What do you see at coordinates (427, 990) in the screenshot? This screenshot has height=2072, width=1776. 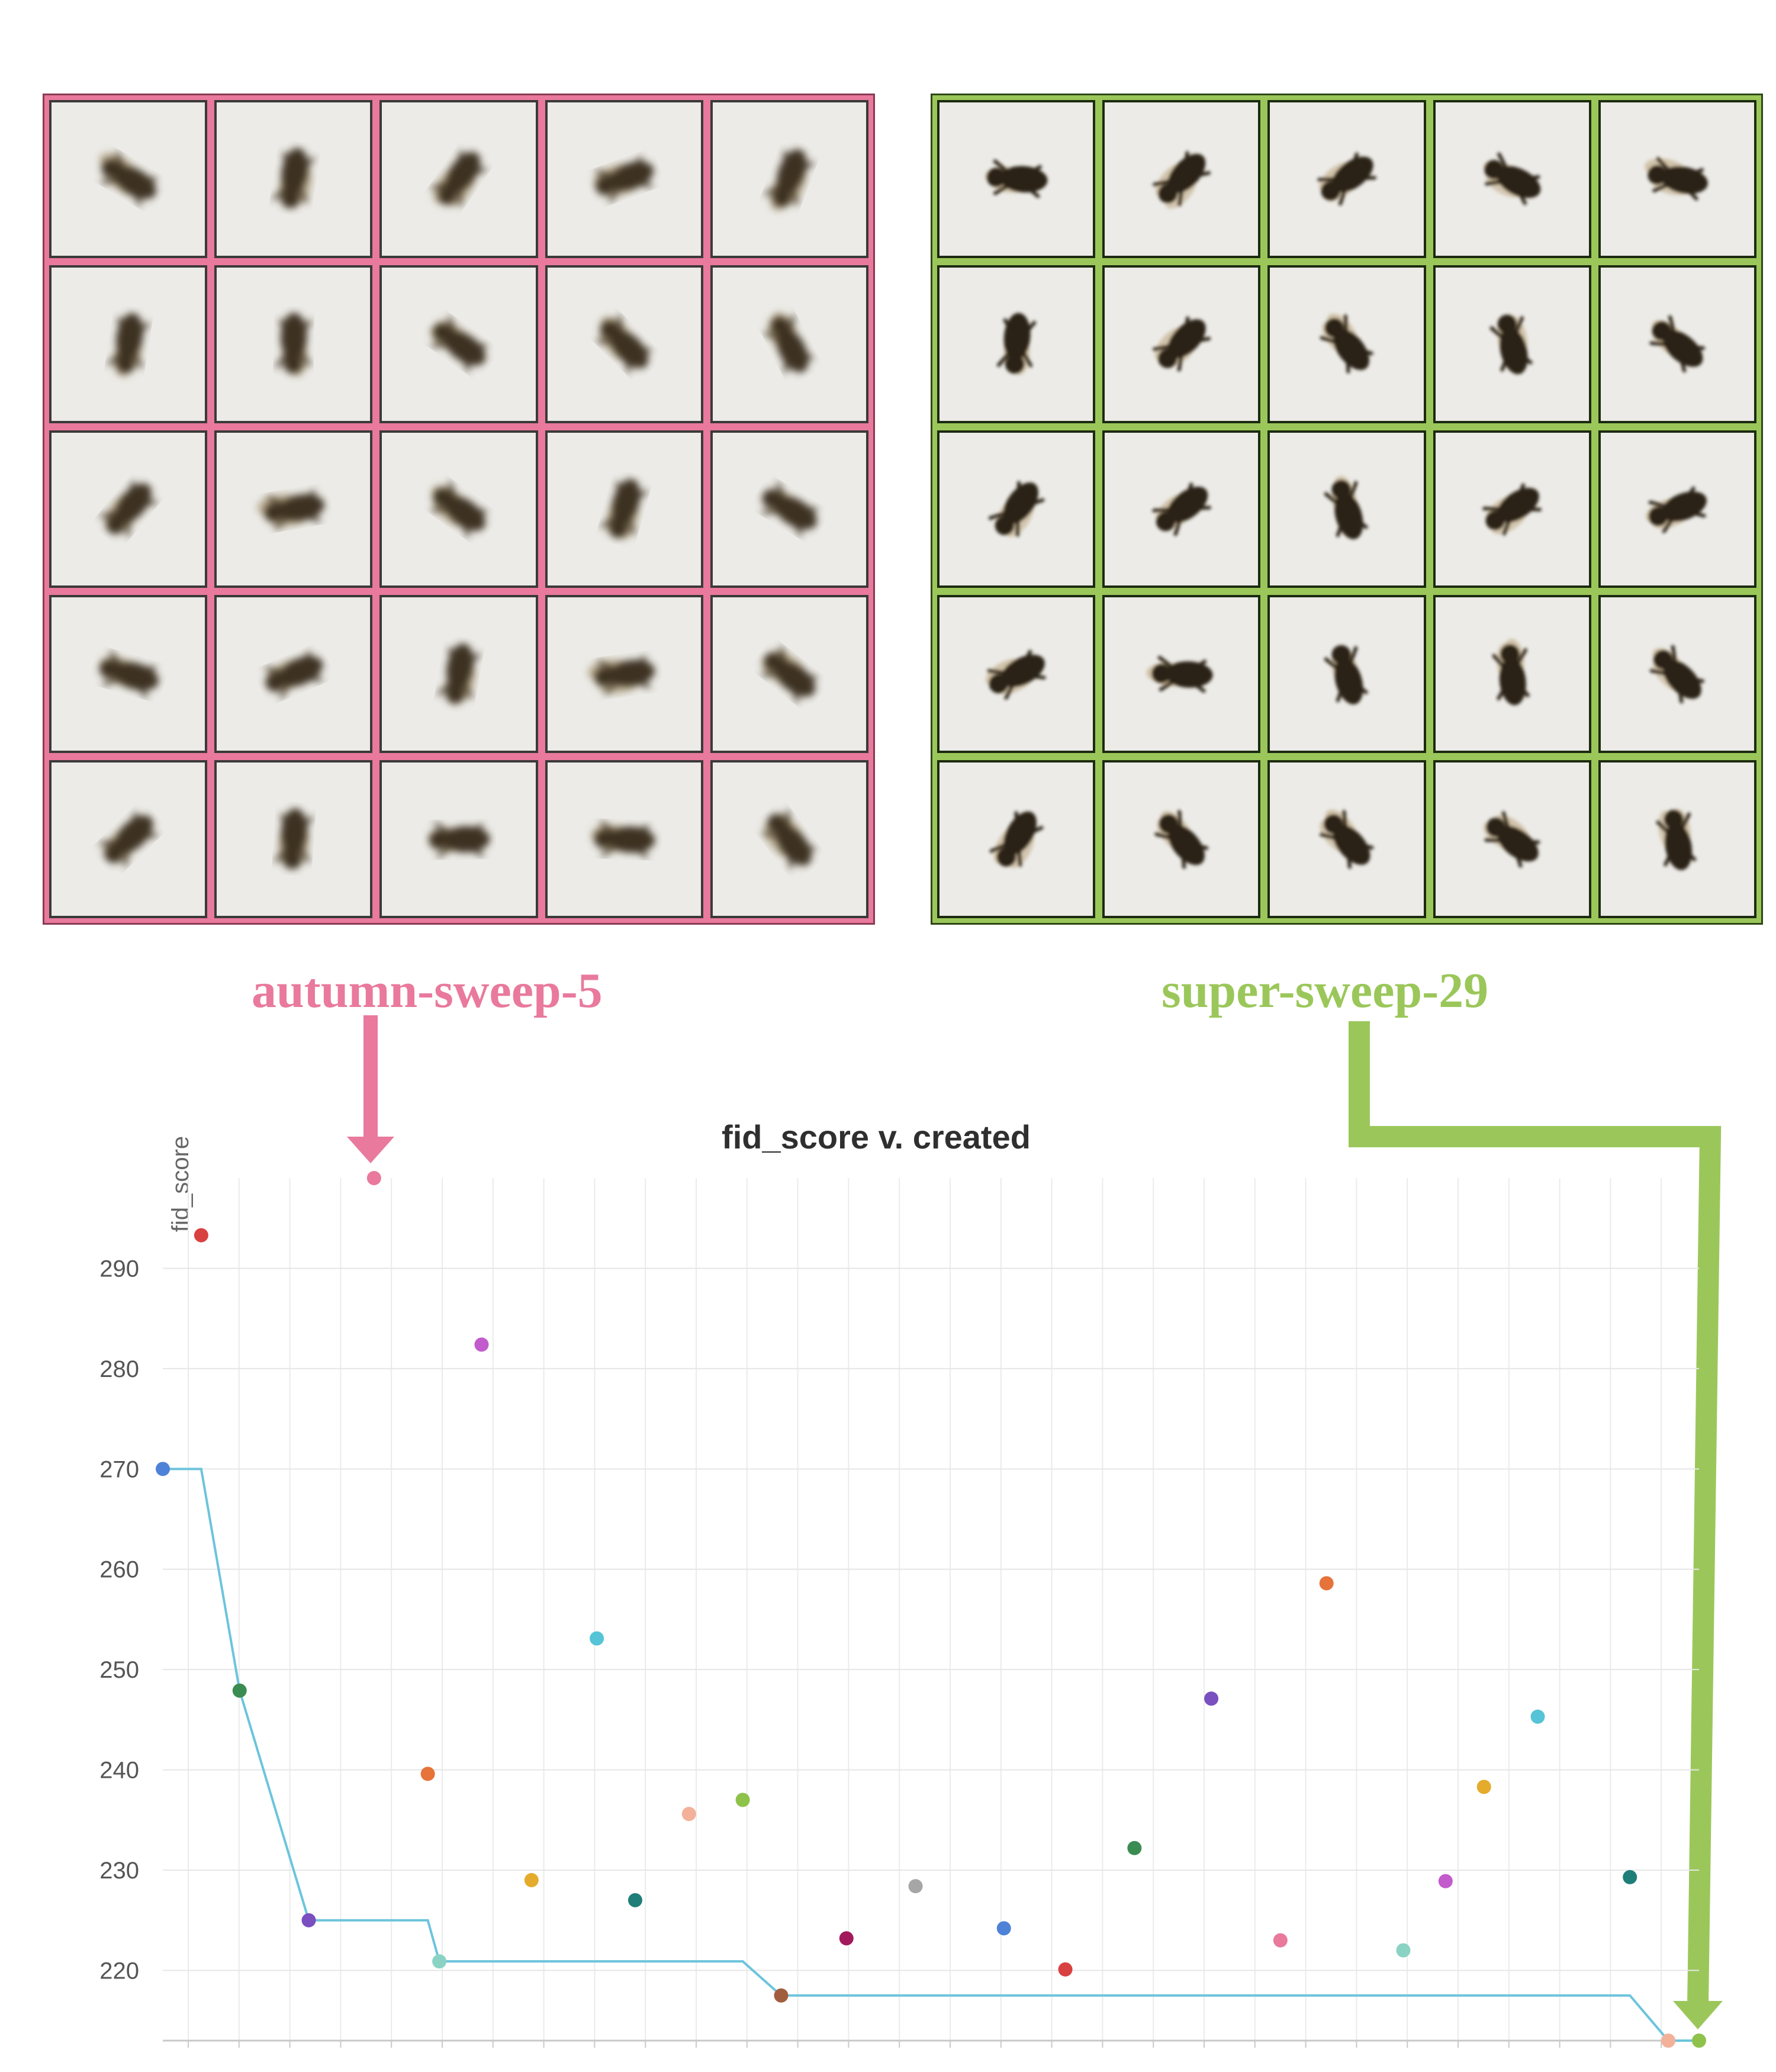 I see `autumn-sweep-5-label: autumn-sweep-5` at bounding box center [427, 990].